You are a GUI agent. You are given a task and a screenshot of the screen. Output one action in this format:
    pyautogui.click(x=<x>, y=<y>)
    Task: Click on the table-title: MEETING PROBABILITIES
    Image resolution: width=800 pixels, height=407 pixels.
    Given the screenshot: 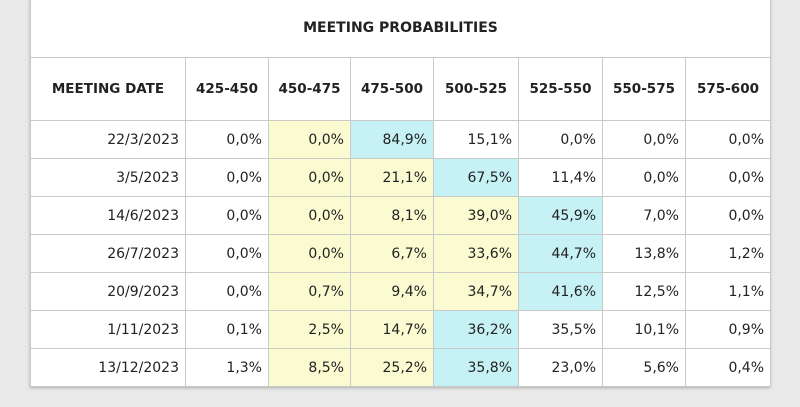 What is the action you would take?
    pyautogui.click(x=400, y=29)
    